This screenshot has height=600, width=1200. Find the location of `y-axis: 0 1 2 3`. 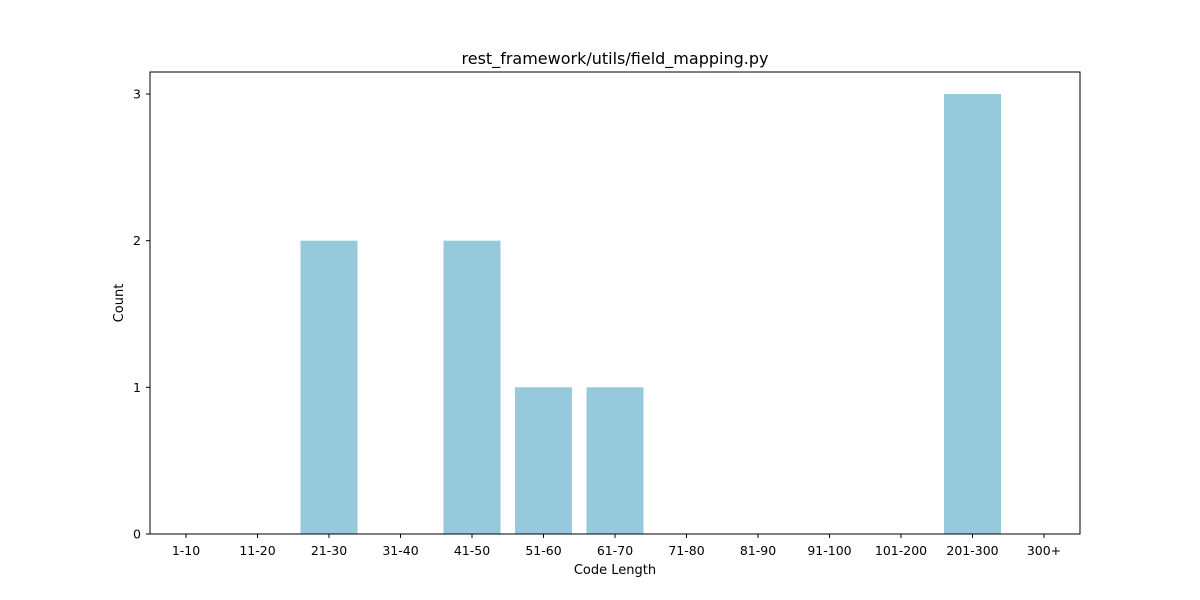

y-axis: 0 1 2 3 is located at coordinates (141, 314).